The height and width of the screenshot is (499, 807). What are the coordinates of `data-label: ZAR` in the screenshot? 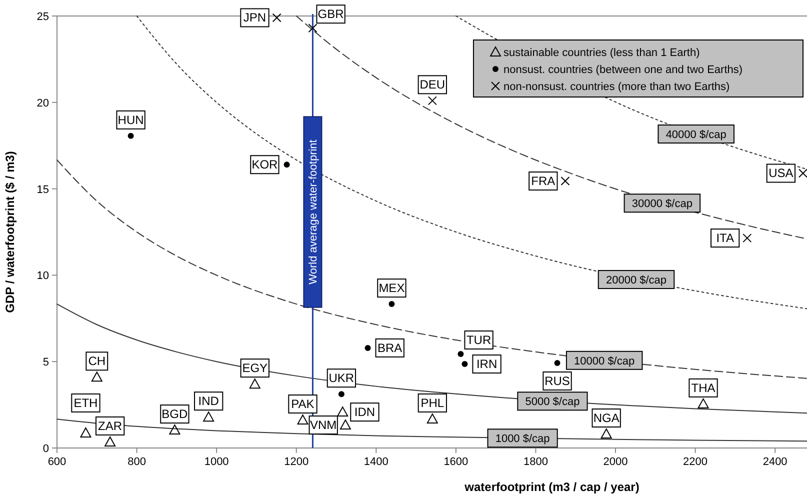 It's located at (110, 425).